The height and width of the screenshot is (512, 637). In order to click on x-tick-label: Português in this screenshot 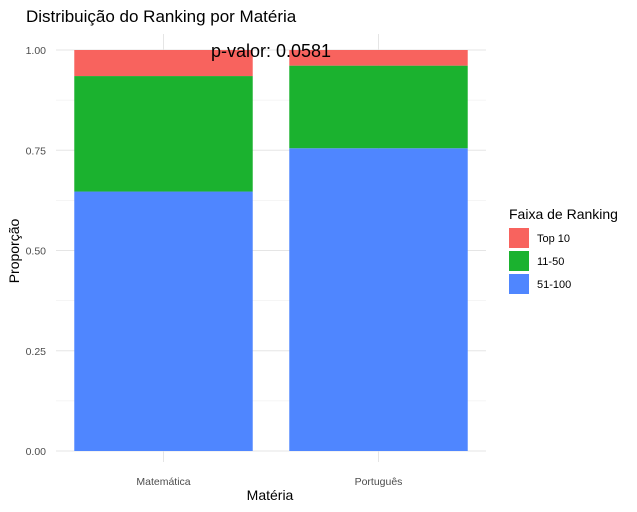, I will do `click(379, 482)`.